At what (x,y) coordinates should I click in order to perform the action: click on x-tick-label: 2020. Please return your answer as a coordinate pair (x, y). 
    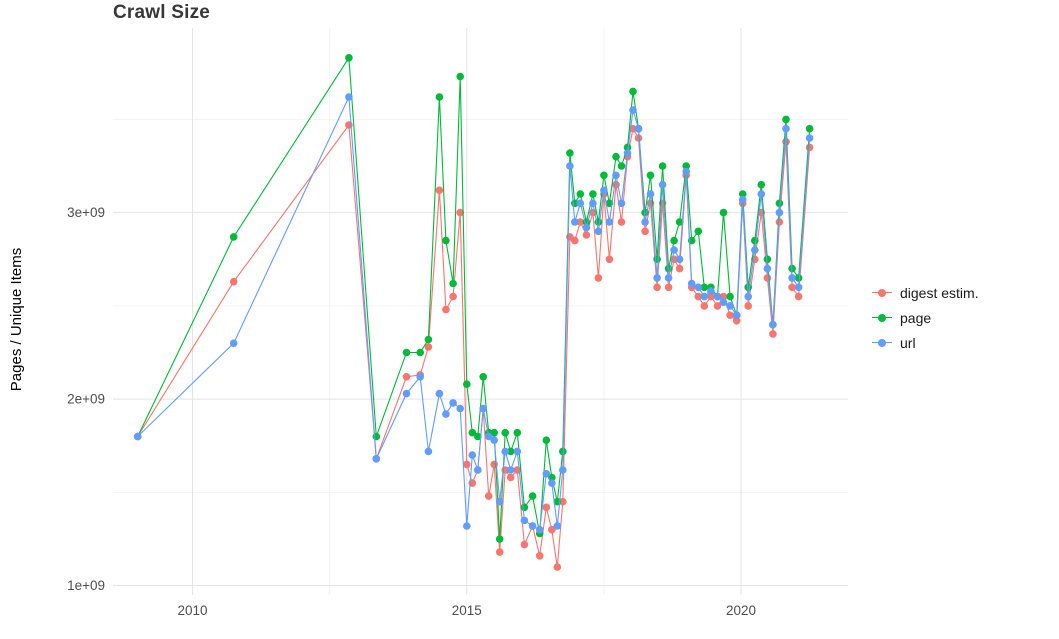
    Looking at the image, I should click on (741, 610).